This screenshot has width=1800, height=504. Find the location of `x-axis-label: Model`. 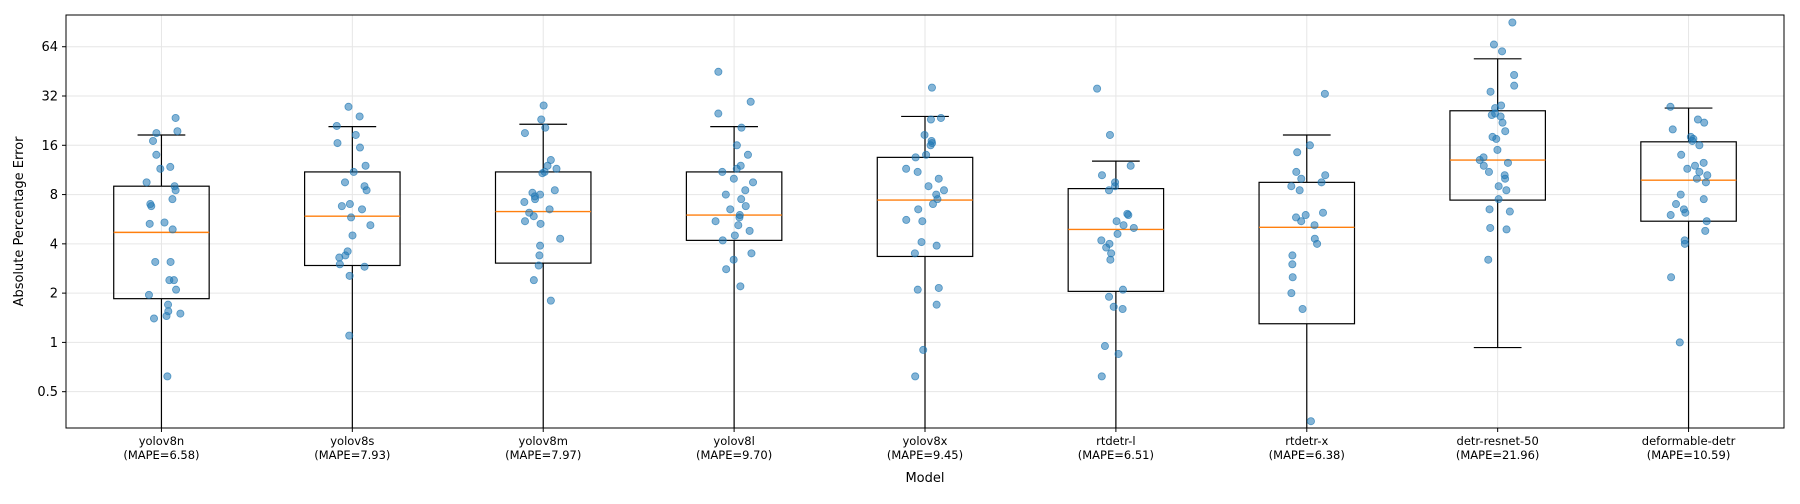

x-axis-label: Model is located at coordinates (924, 478).